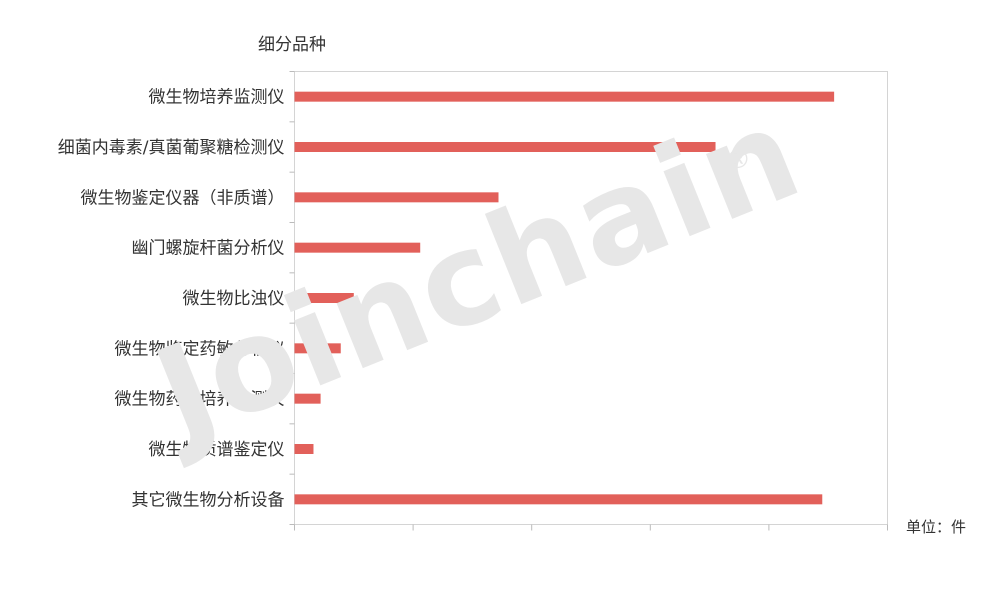 Image resolution: width=996 pixels, height=600 pixels. Describe the element at coordinates (200, 349) in the screenshot. I see `category-label: 微生物鉴定药敏分析仪` at that location.